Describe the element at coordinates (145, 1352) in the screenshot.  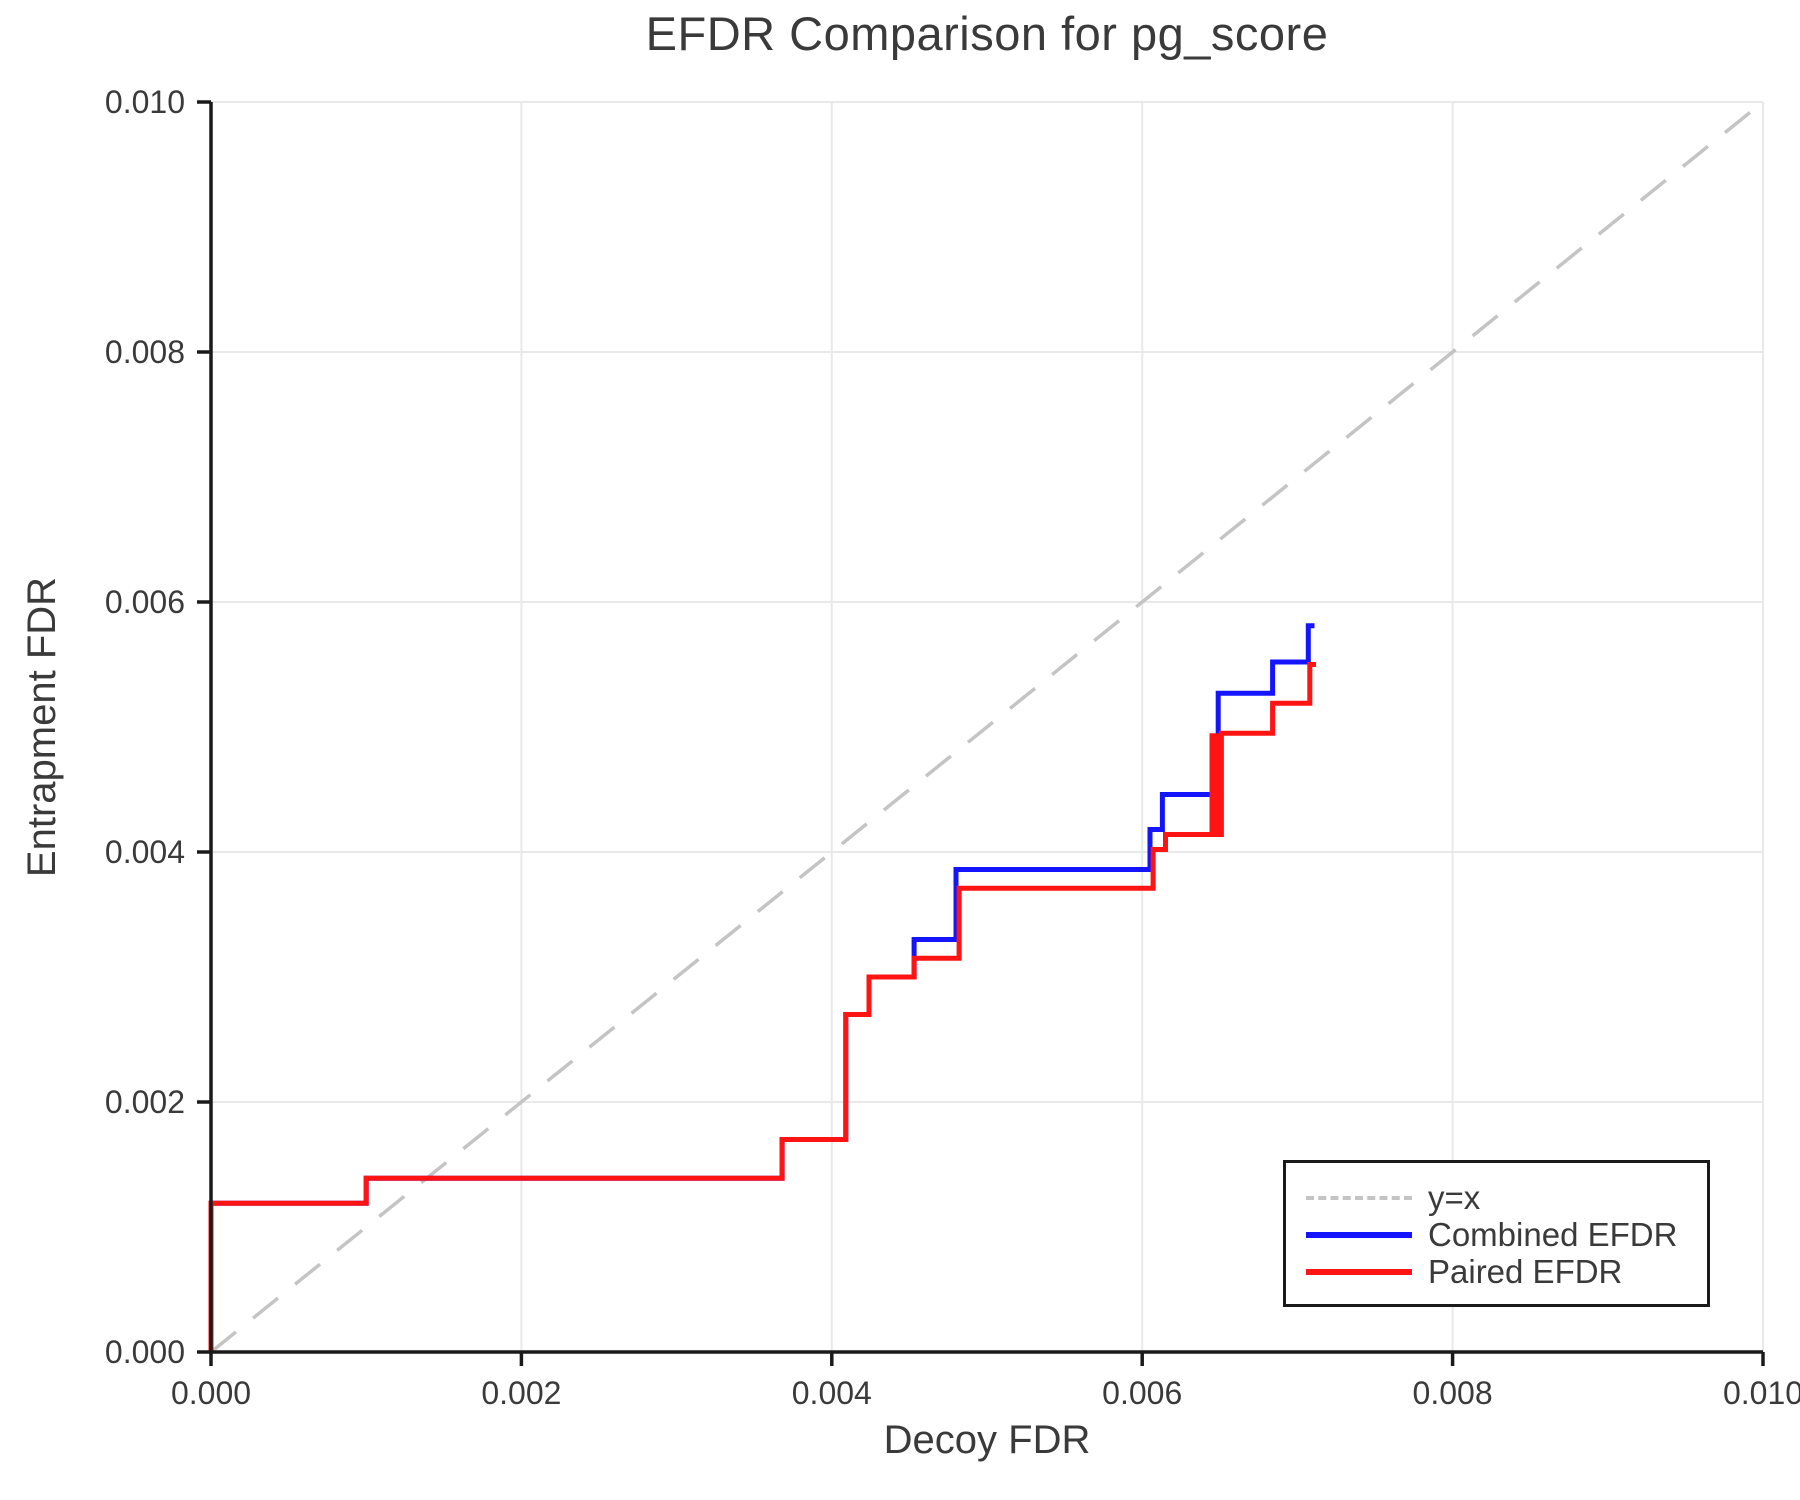
I see `y-tick-label: 0.000` at that location.